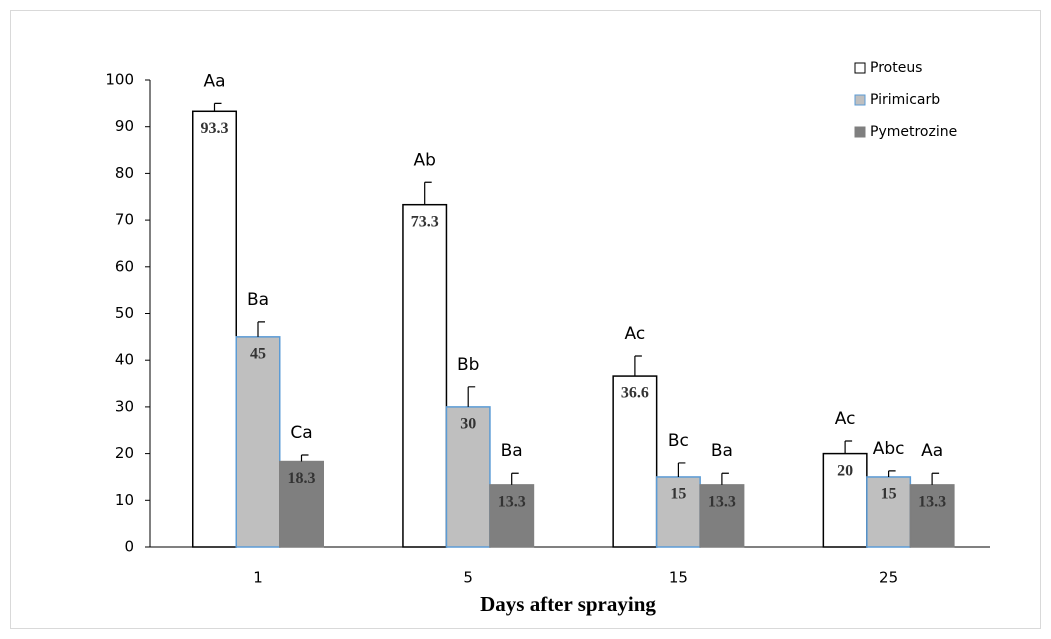 The width and height of the screenshot is (1051, 639). Describe the element at coordinates (129, 547) in the screenshot. I see `y-tick-label: 0` at that location.